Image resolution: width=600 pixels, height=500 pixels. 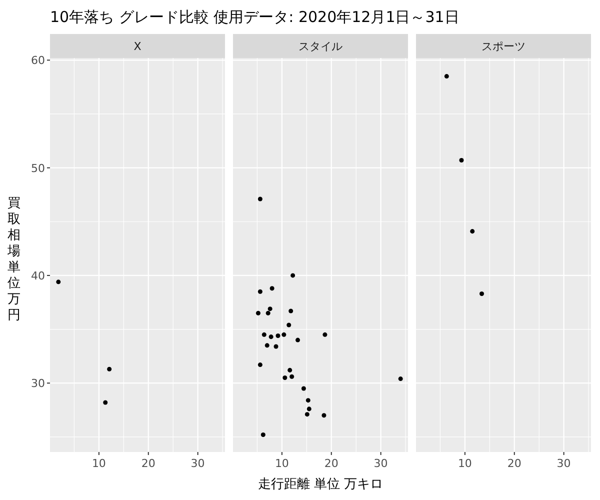 I want to click on chart-subtitle: スタイル, so click(x=320, y=46).